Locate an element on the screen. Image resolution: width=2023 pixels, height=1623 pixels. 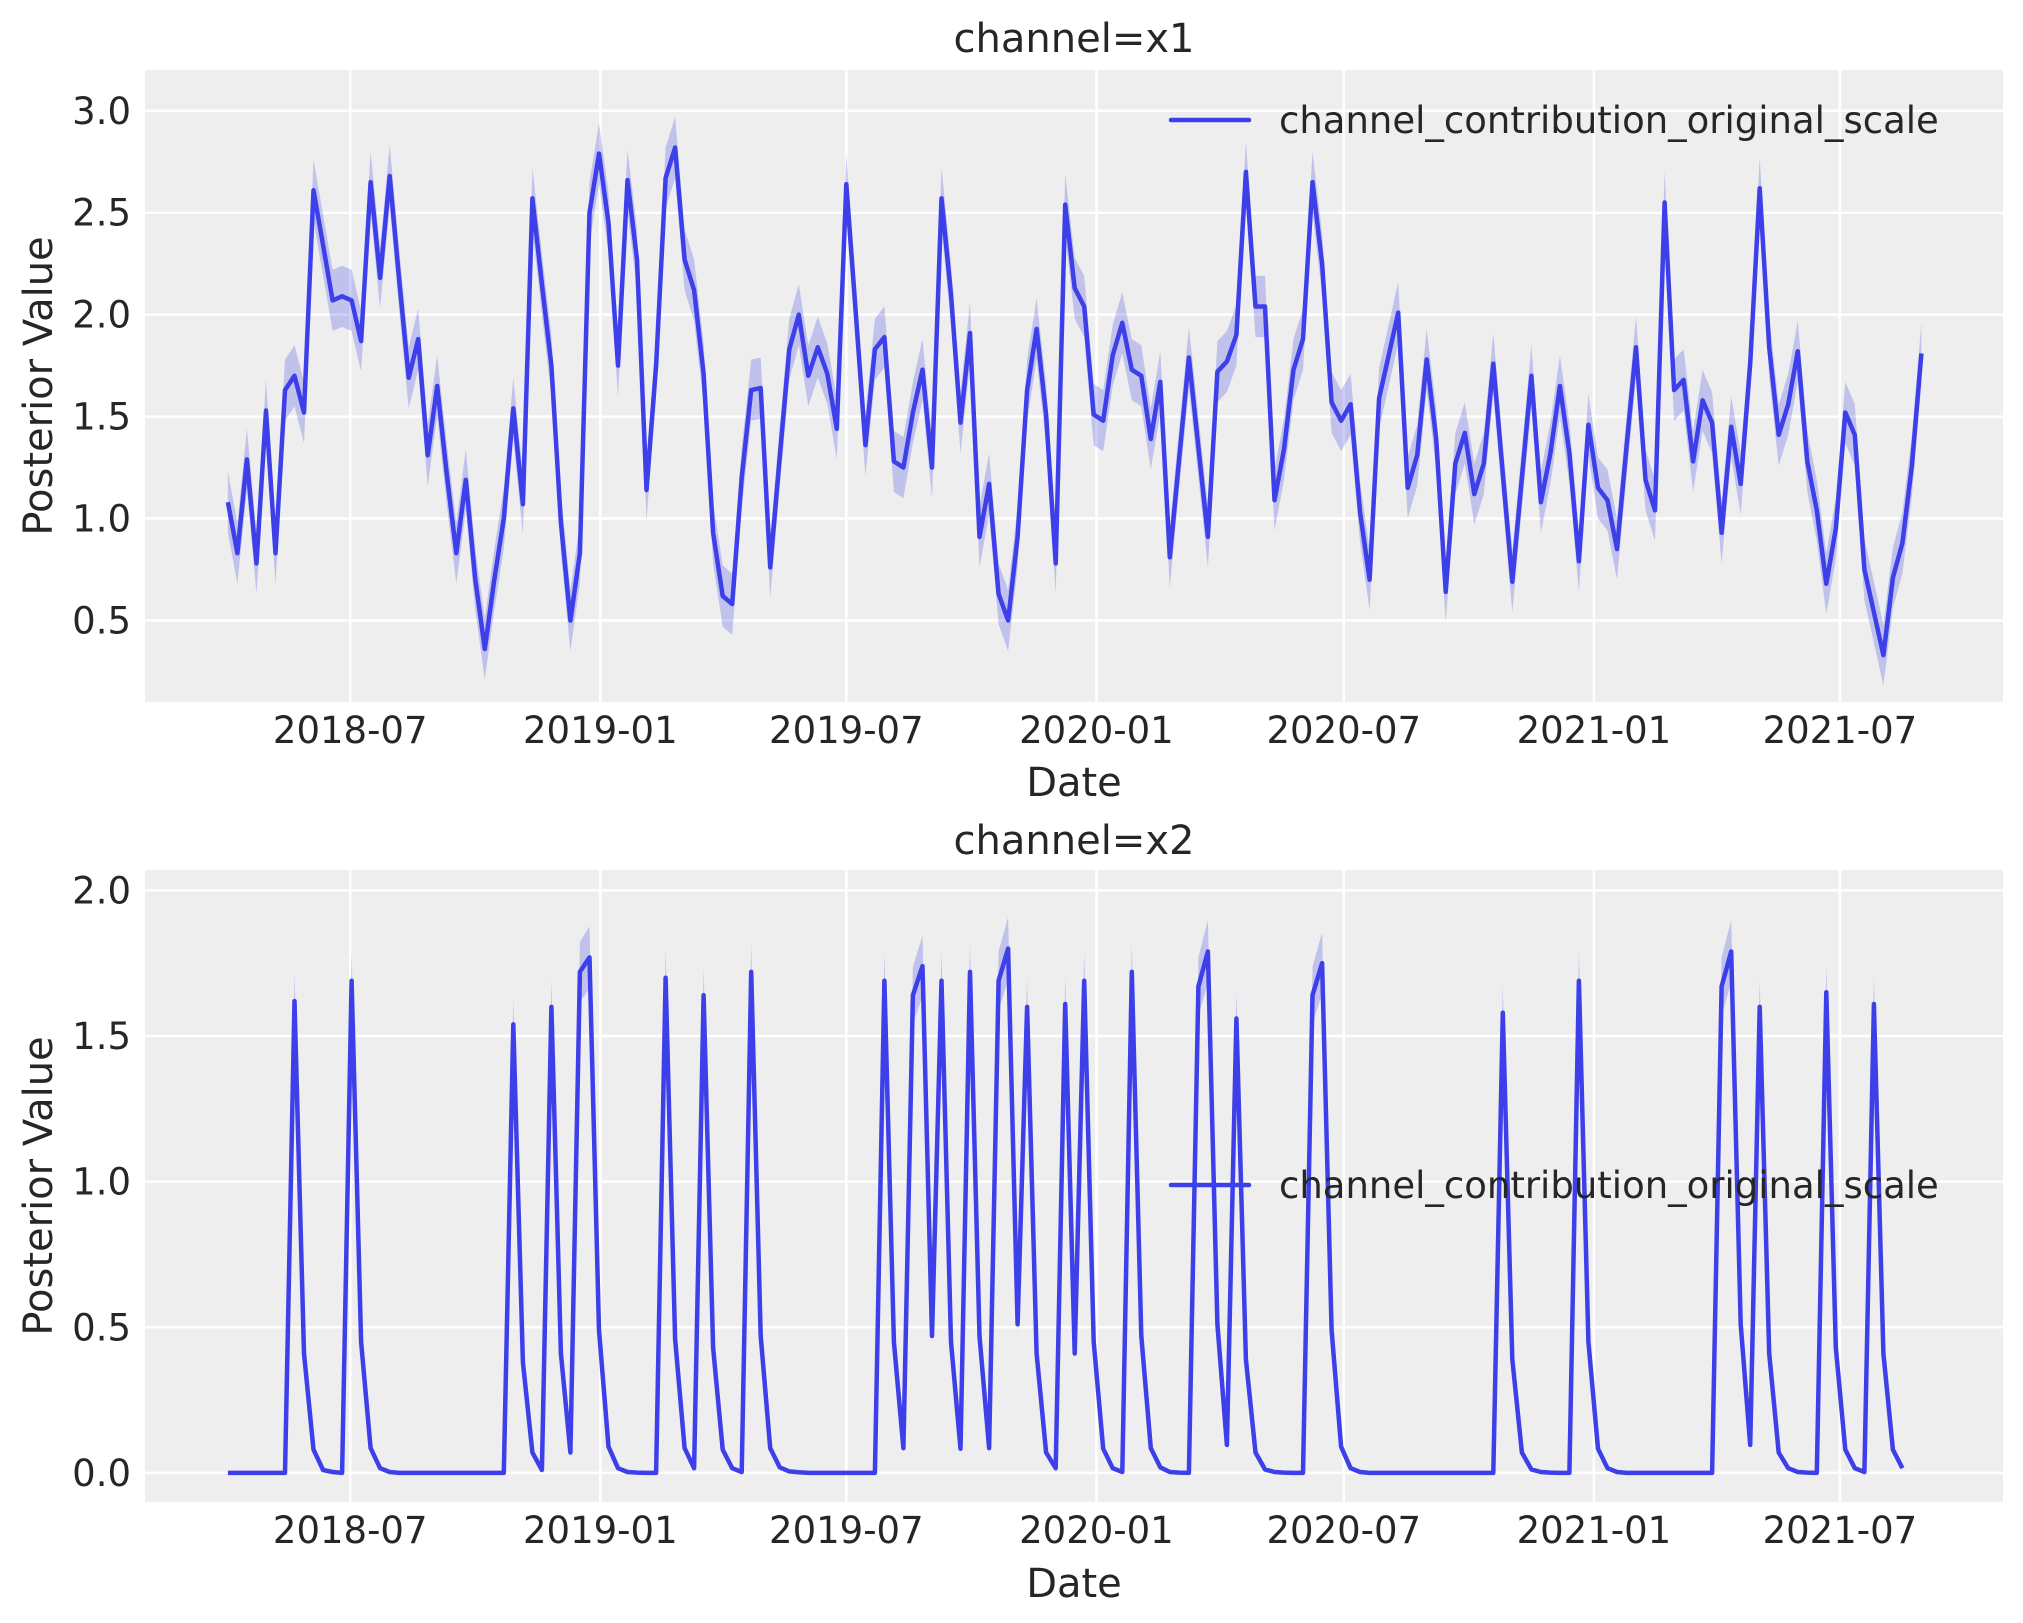
y-tick-label: 0.0 is located at coordinates (101, 1473).